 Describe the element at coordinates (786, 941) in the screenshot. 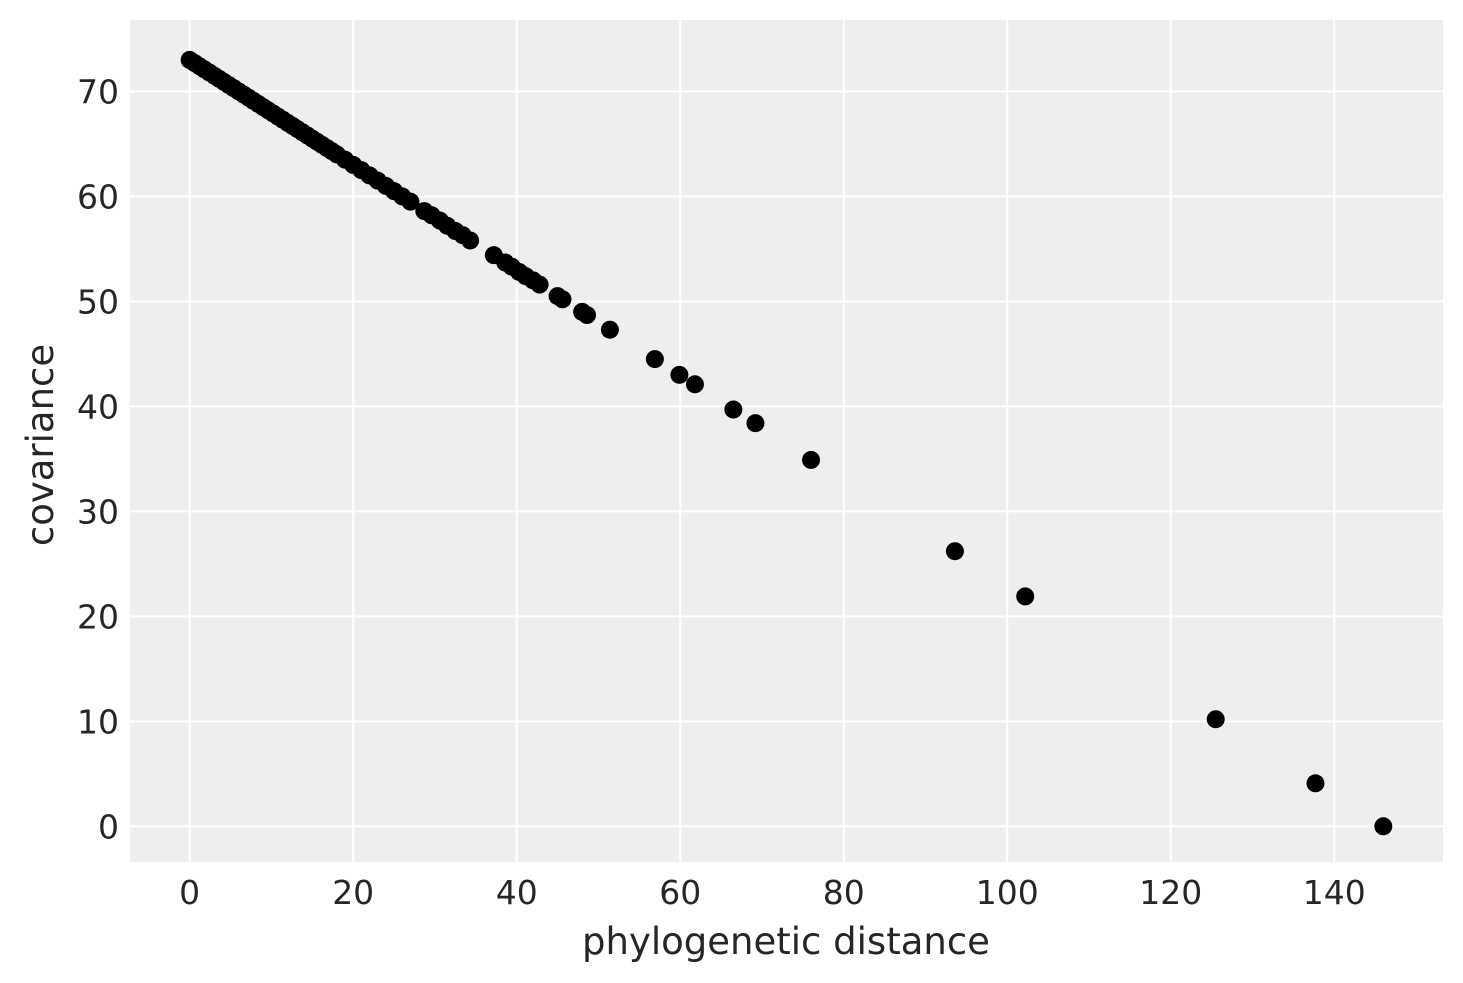

I see `x-axis-label: phylogenetic distance` at that location.